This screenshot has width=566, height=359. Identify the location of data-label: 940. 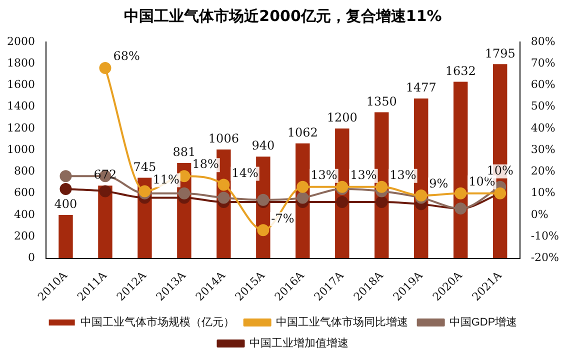
(263, 145).